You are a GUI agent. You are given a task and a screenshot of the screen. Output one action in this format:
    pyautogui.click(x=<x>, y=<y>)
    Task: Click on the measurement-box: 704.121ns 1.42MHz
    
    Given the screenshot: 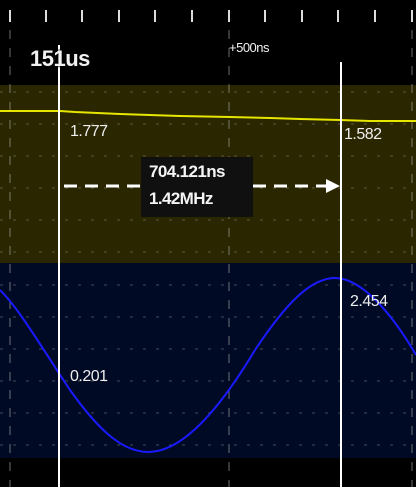 What is the action you would take?
    pyautogui.click(x=197, y=187)
    